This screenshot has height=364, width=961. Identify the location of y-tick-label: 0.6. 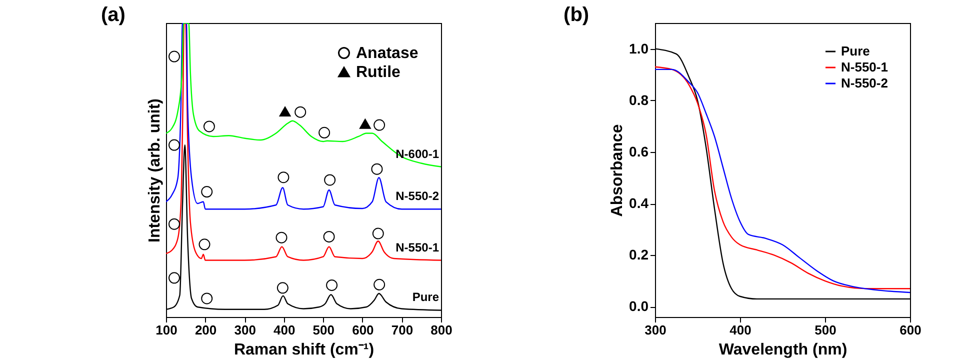
(639, 151).